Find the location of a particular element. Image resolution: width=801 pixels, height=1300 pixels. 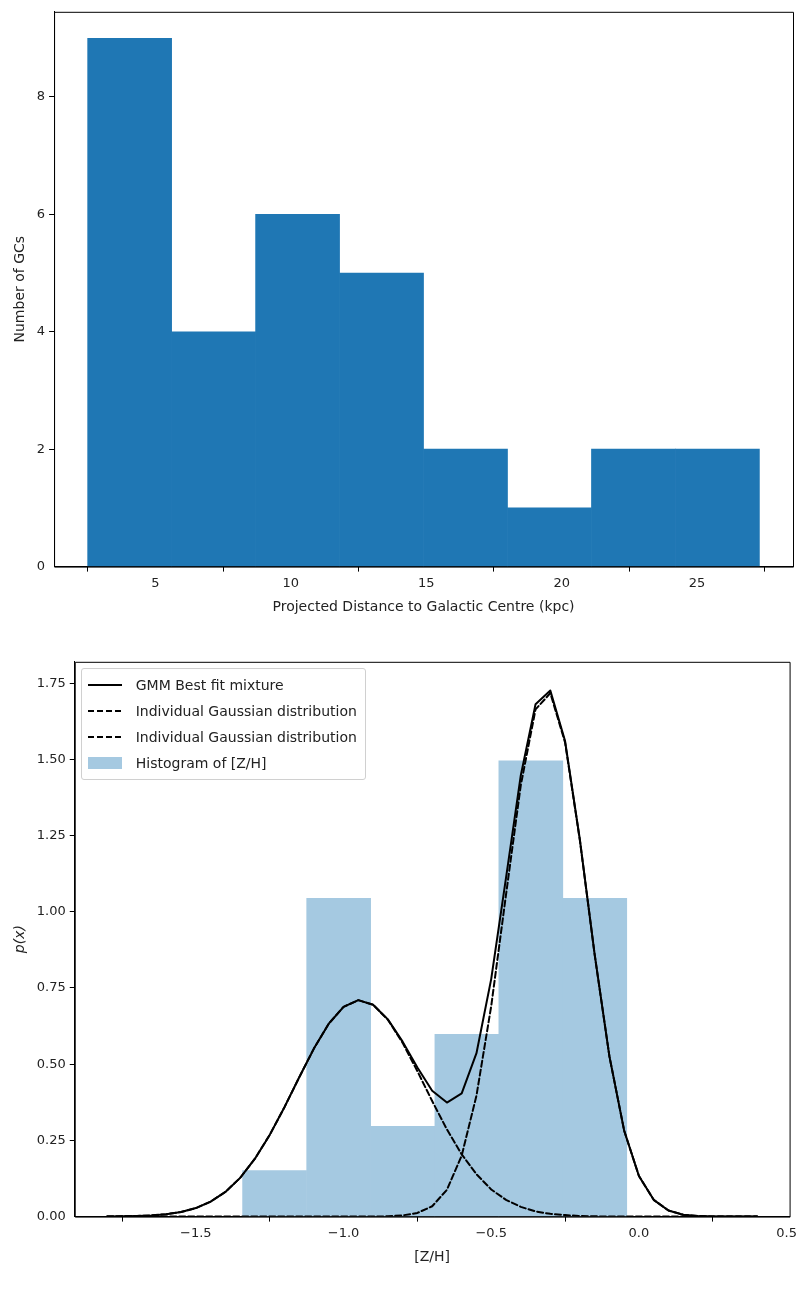

x-tick-label: −1.0 is located at coordinates (343, 1232).